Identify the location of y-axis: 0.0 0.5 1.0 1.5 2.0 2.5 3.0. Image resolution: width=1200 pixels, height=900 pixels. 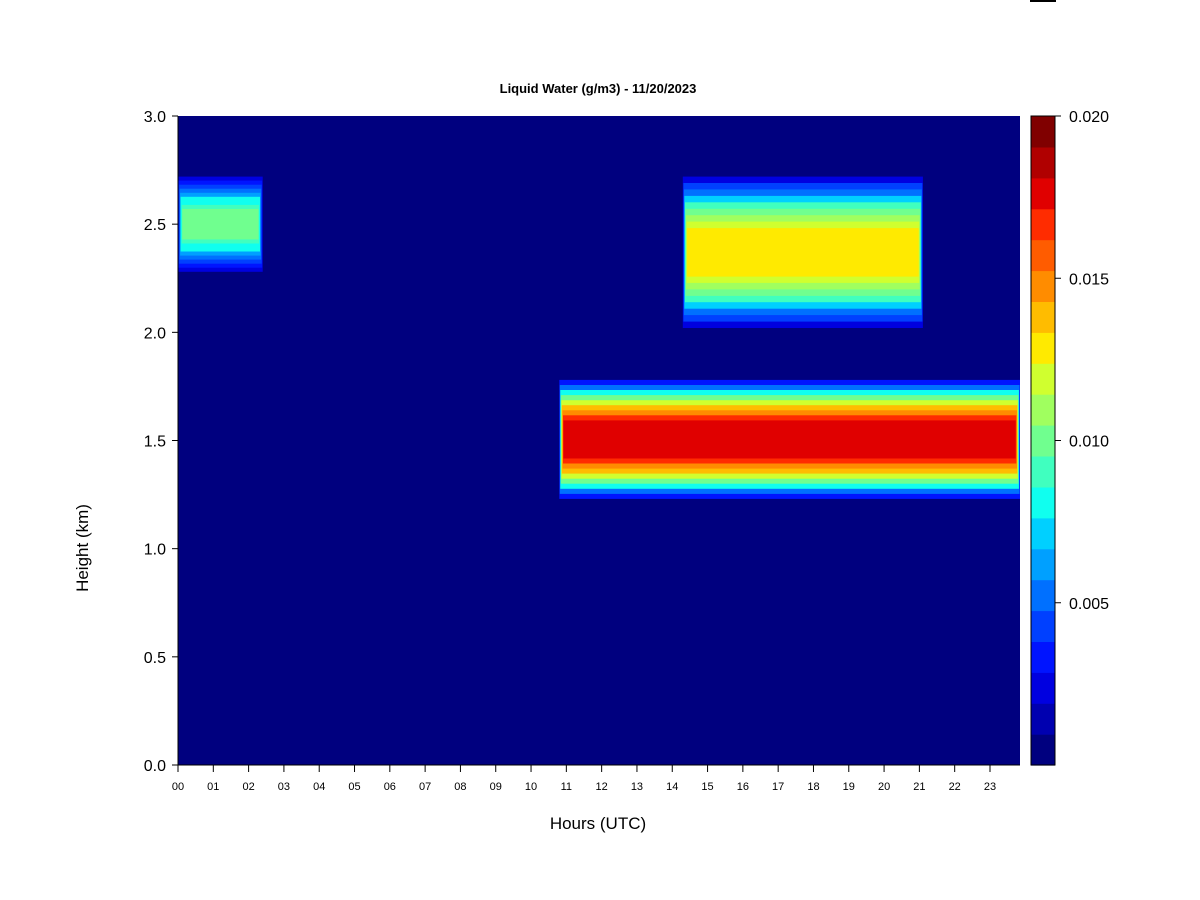
(161, 442).